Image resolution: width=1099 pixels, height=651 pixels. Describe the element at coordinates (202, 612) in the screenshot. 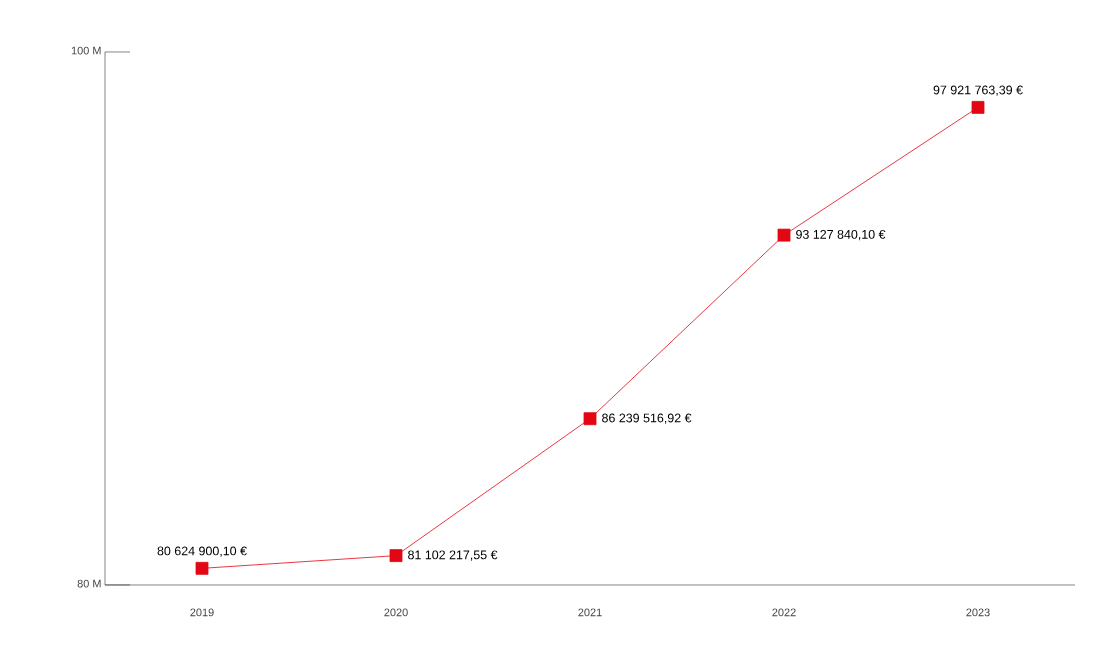

I see `x-tick-label: 2019` at that location.